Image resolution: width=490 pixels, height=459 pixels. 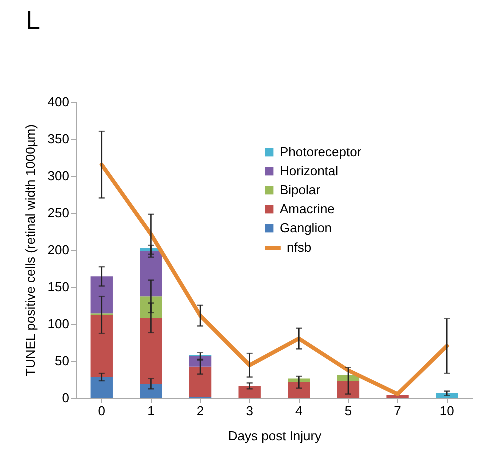 What do you see at coordinates (59, 102) in the screenshot?
I see `y-tick-label: 400` at bounding box center [59, 102].